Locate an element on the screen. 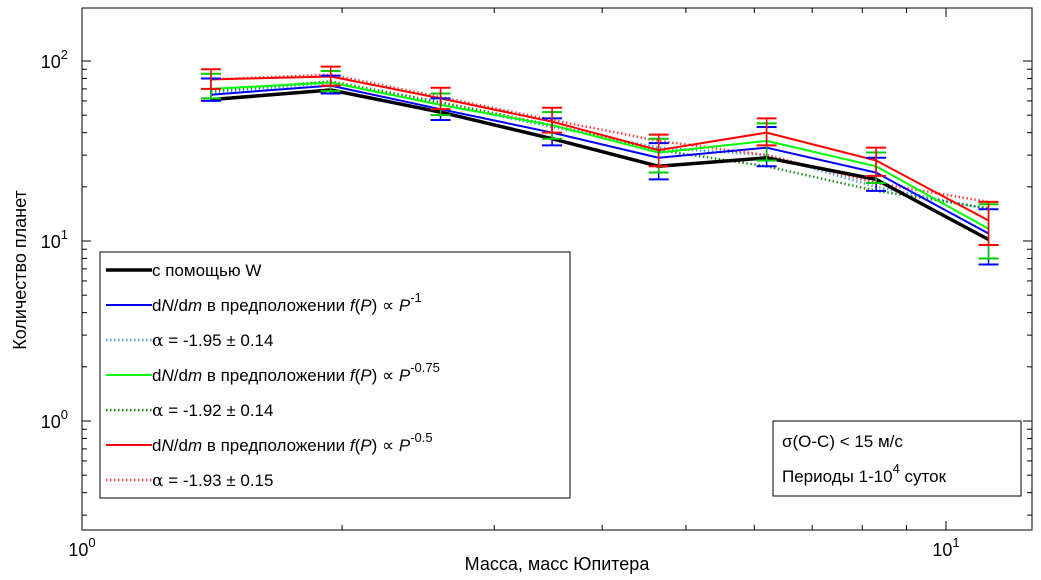 Image resolution: width=1041 pixels, height=580 pixels. x-tick-label-exp: 0 is located at coordinates (91, 542).